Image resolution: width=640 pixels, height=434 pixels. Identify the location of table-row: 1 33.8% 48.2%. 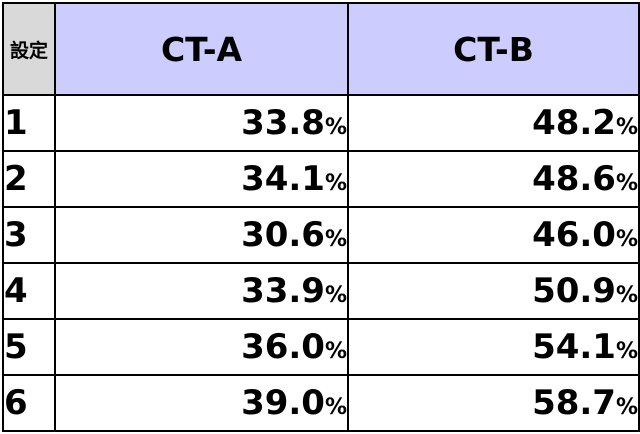
(321, 123).